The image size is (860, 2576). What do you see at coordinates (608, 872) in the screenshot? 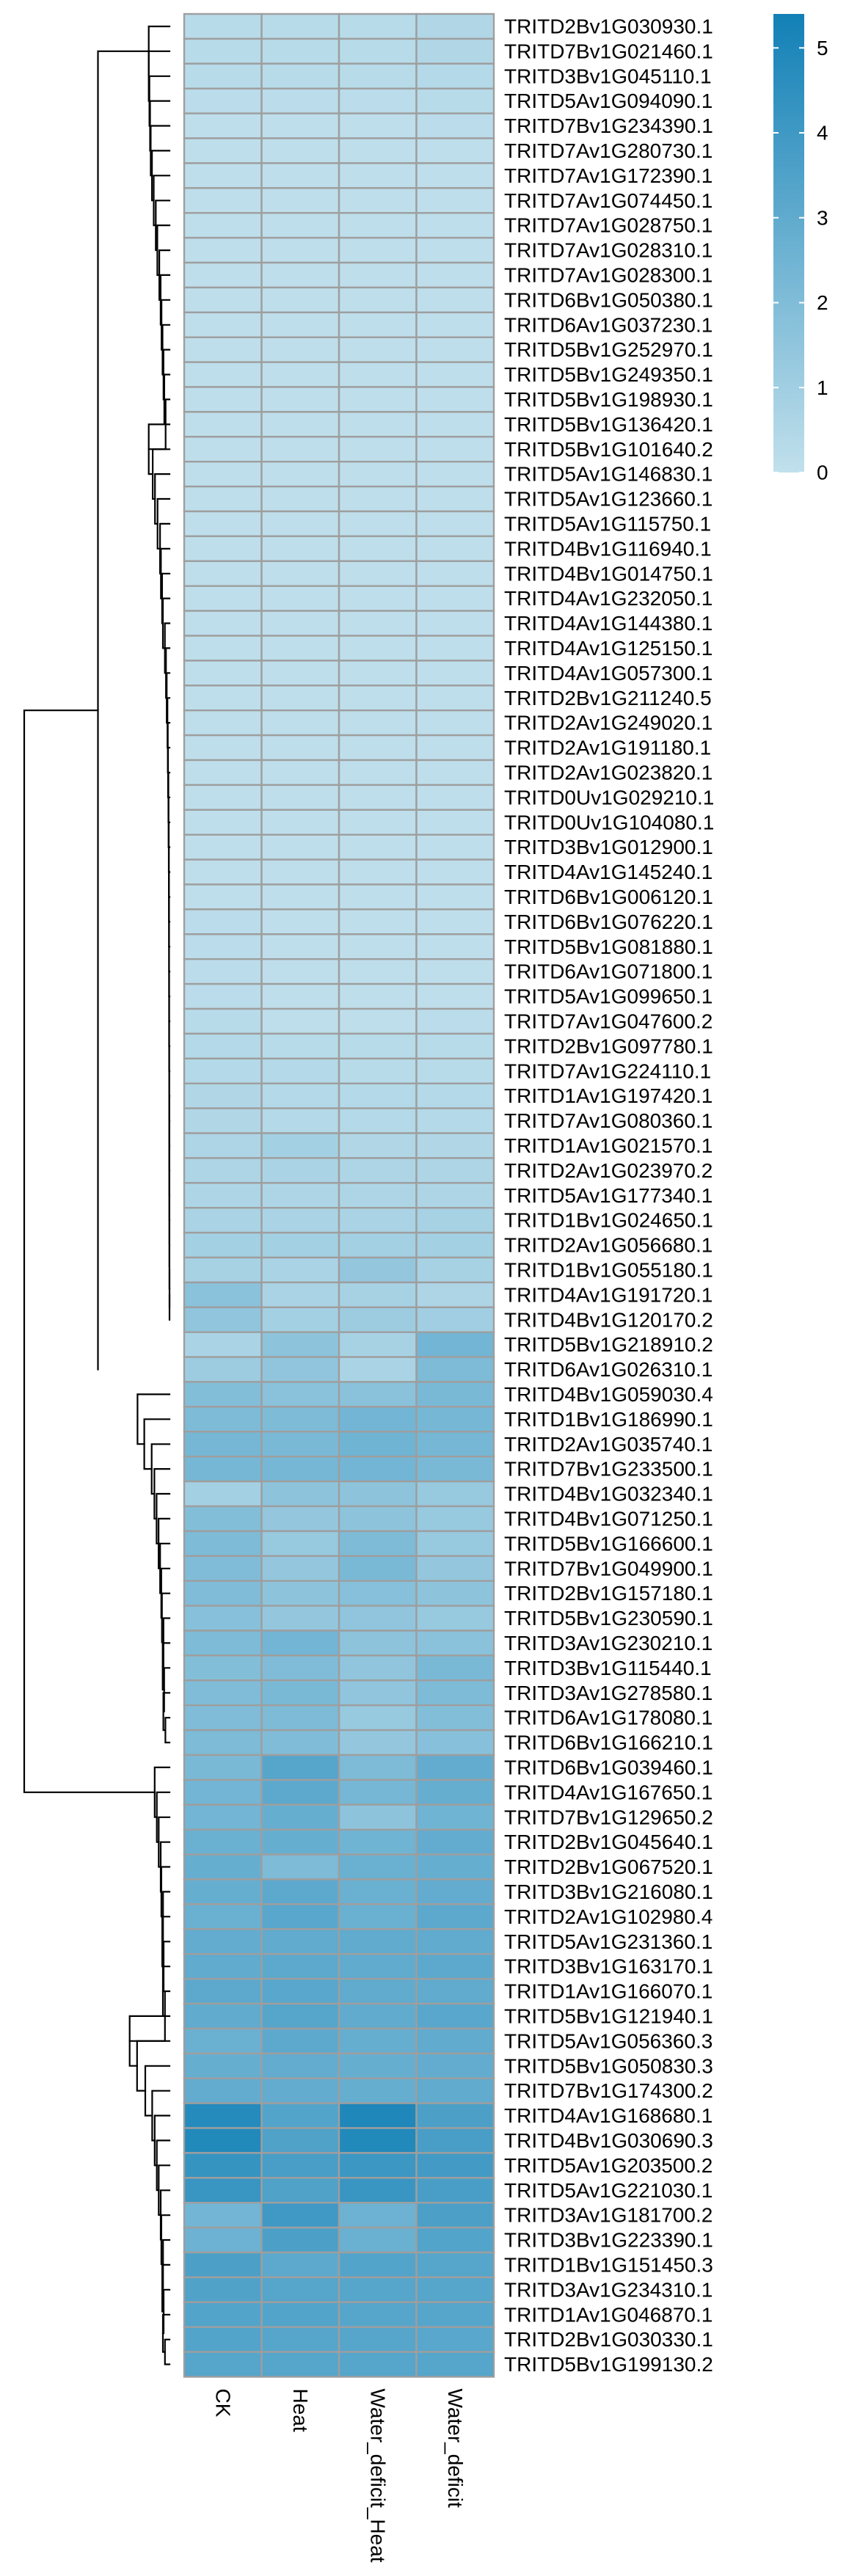
I see `row-label: TRITD4Av1G145240.1` at bounding box center [608, 872].